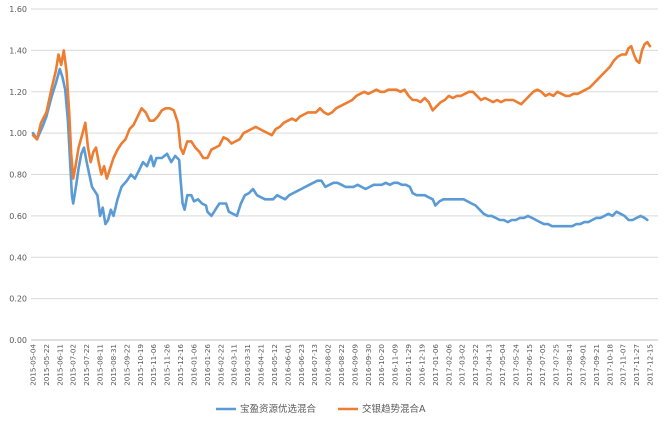 The width and height of the screenshot is (667, 426). I want to click on x-tick-label: 2017-05-04, so click(502, 365).